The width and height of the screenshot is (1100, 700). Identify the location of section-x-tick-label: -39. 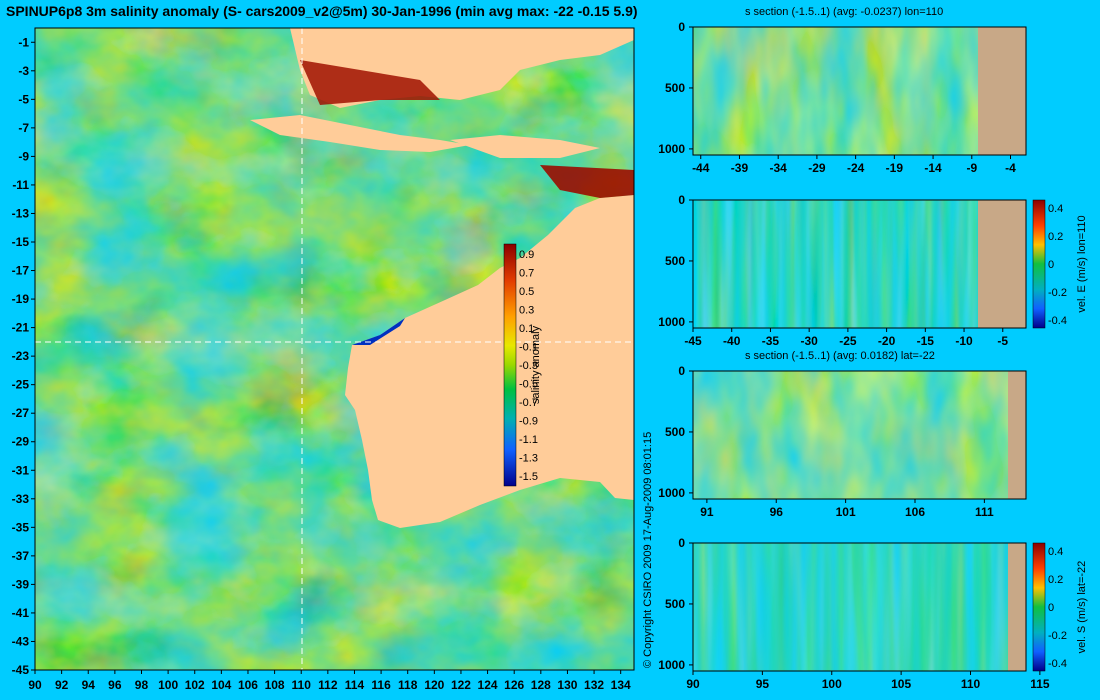
(740, 168).